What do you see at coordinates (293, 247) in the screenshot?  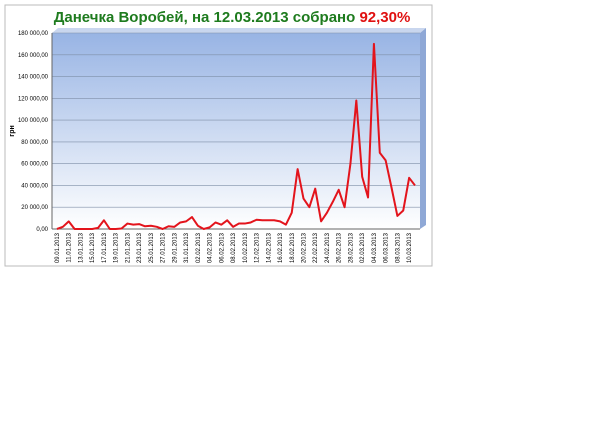 I see `x-tick-label: 18.02.2013` at bounding box center [293, 247].